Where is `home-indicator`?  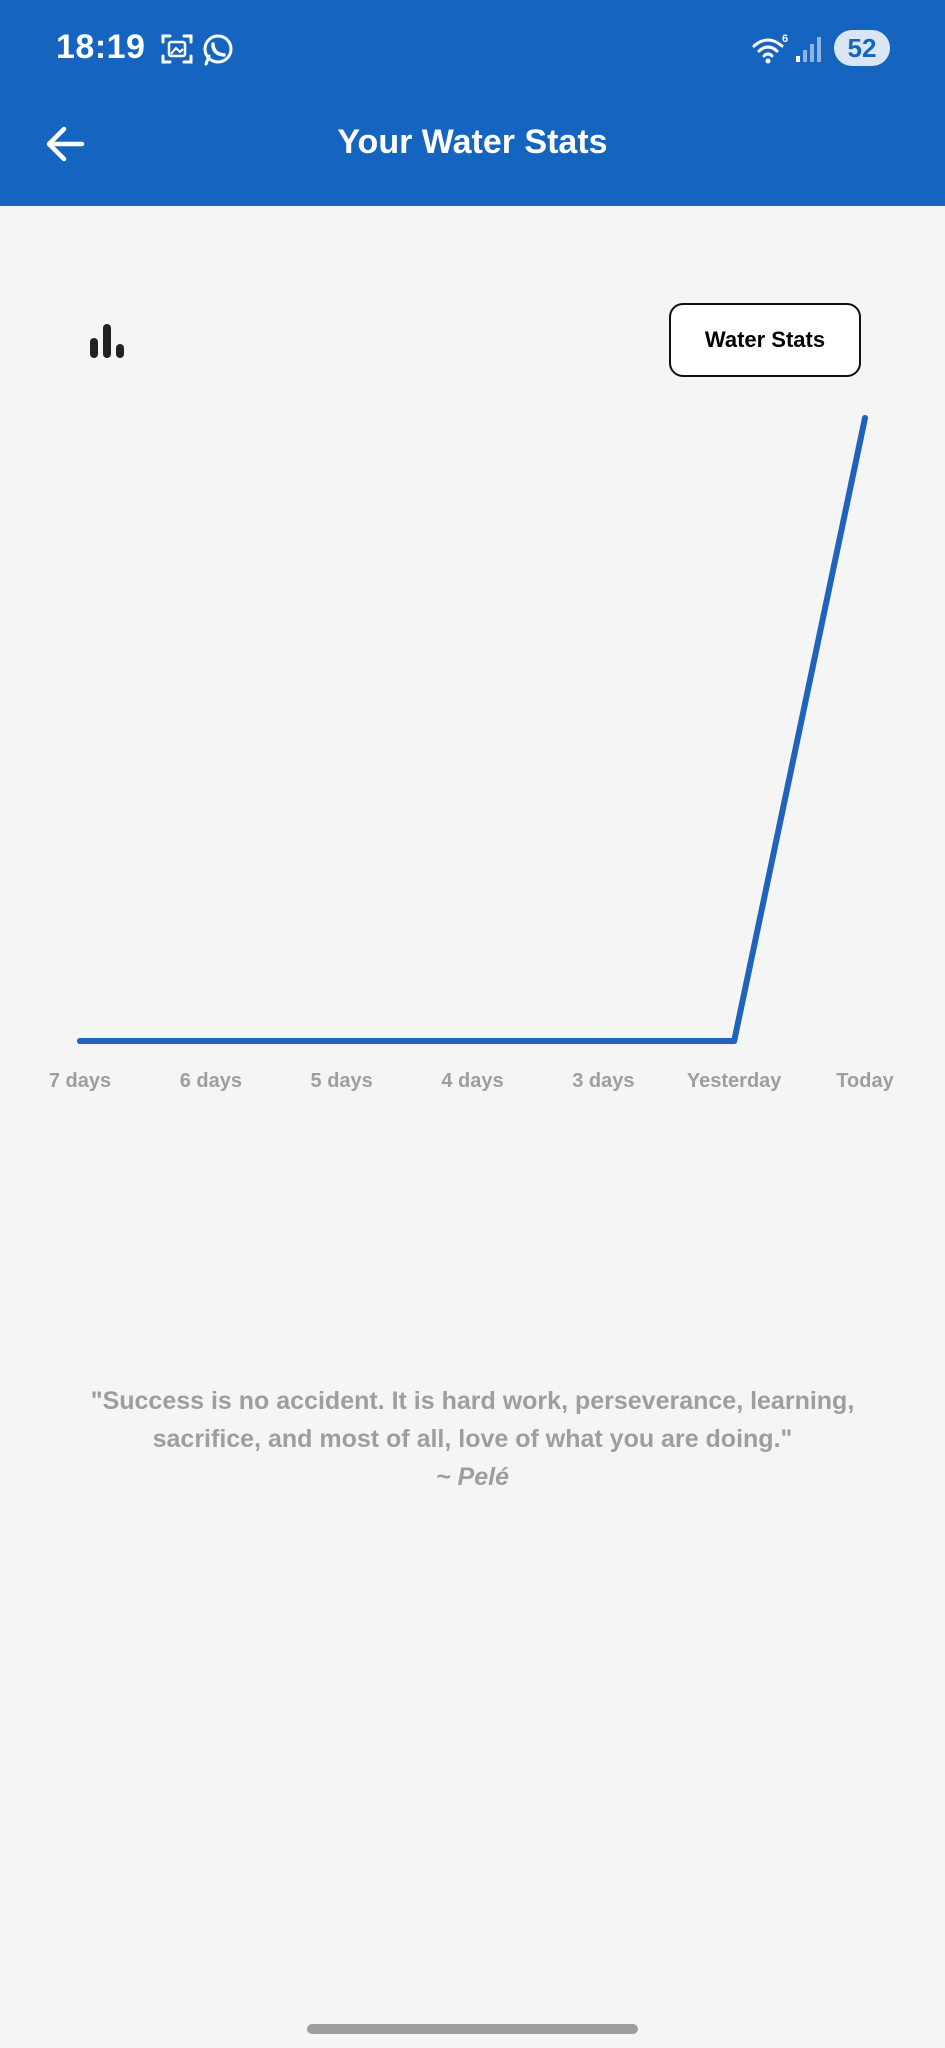
home-indicator is located at coordinates (472, 2029).